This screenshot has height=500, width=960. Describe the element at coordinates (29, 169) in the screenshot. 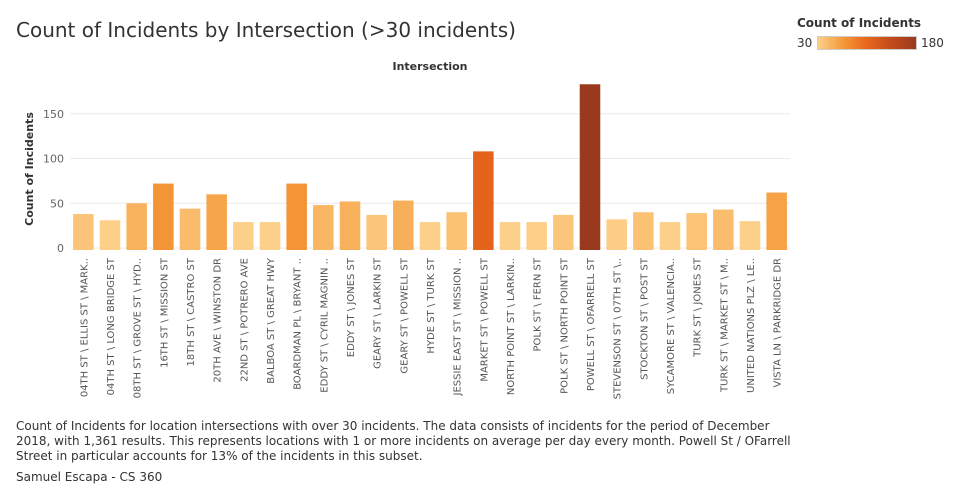

I see `y-axis-title: Count of Incidents` at that location.